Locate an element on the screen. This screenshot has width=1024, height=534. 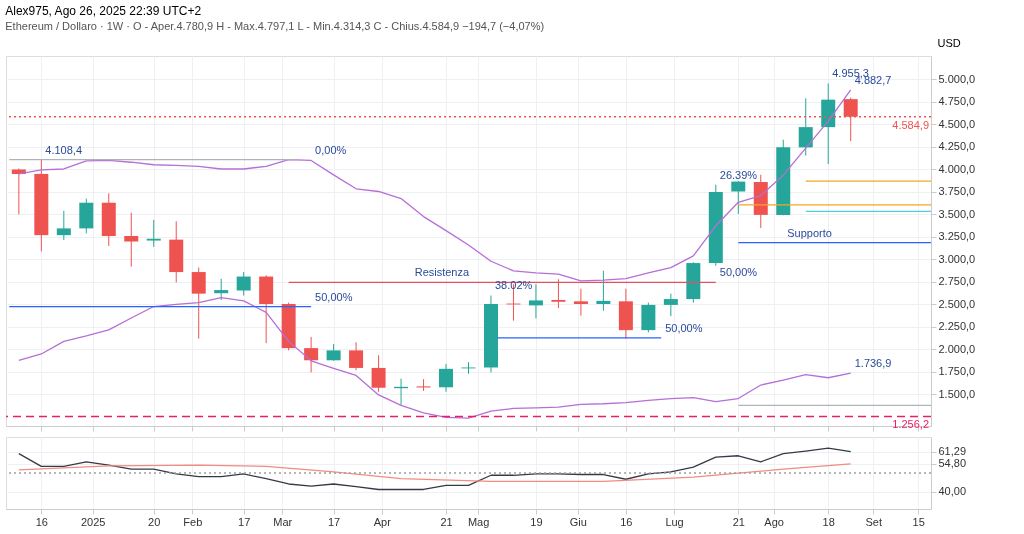
y-tick-label: 2.500,0 is located at coordinates (957, 303).